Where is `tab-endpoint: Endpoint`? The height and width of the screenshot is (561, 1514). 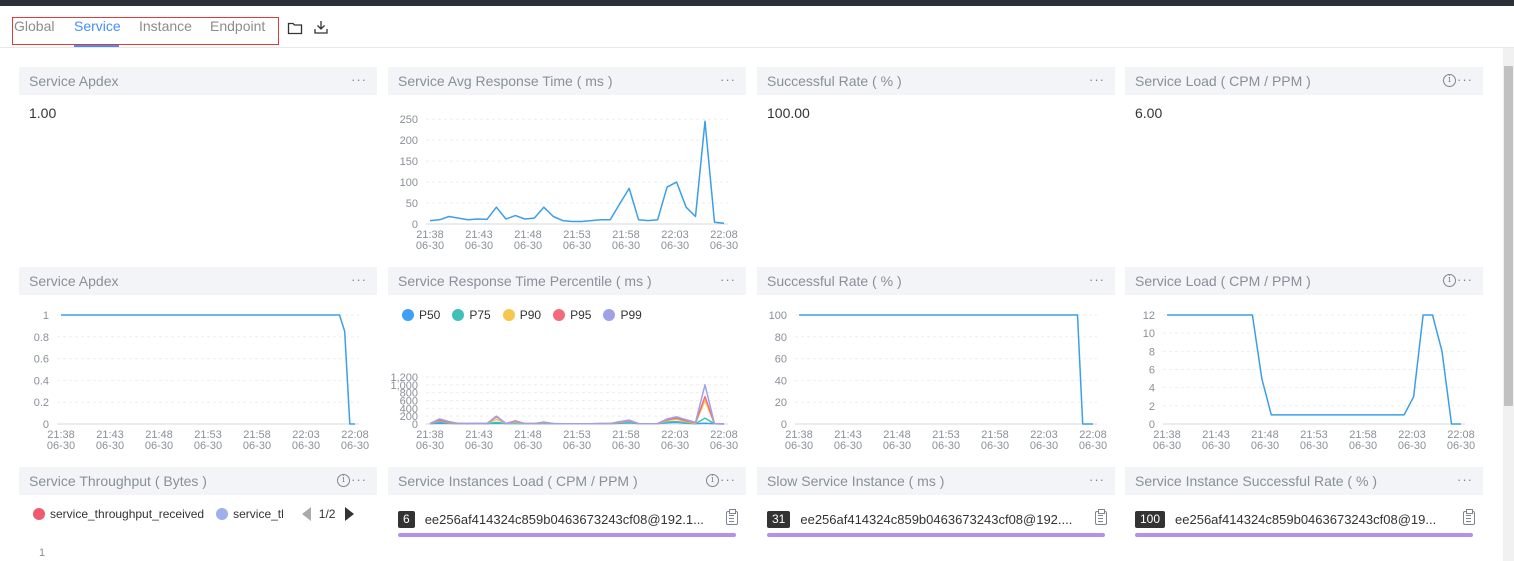 tab-endpoint: Endpoint is located at coordinates (238, 26).